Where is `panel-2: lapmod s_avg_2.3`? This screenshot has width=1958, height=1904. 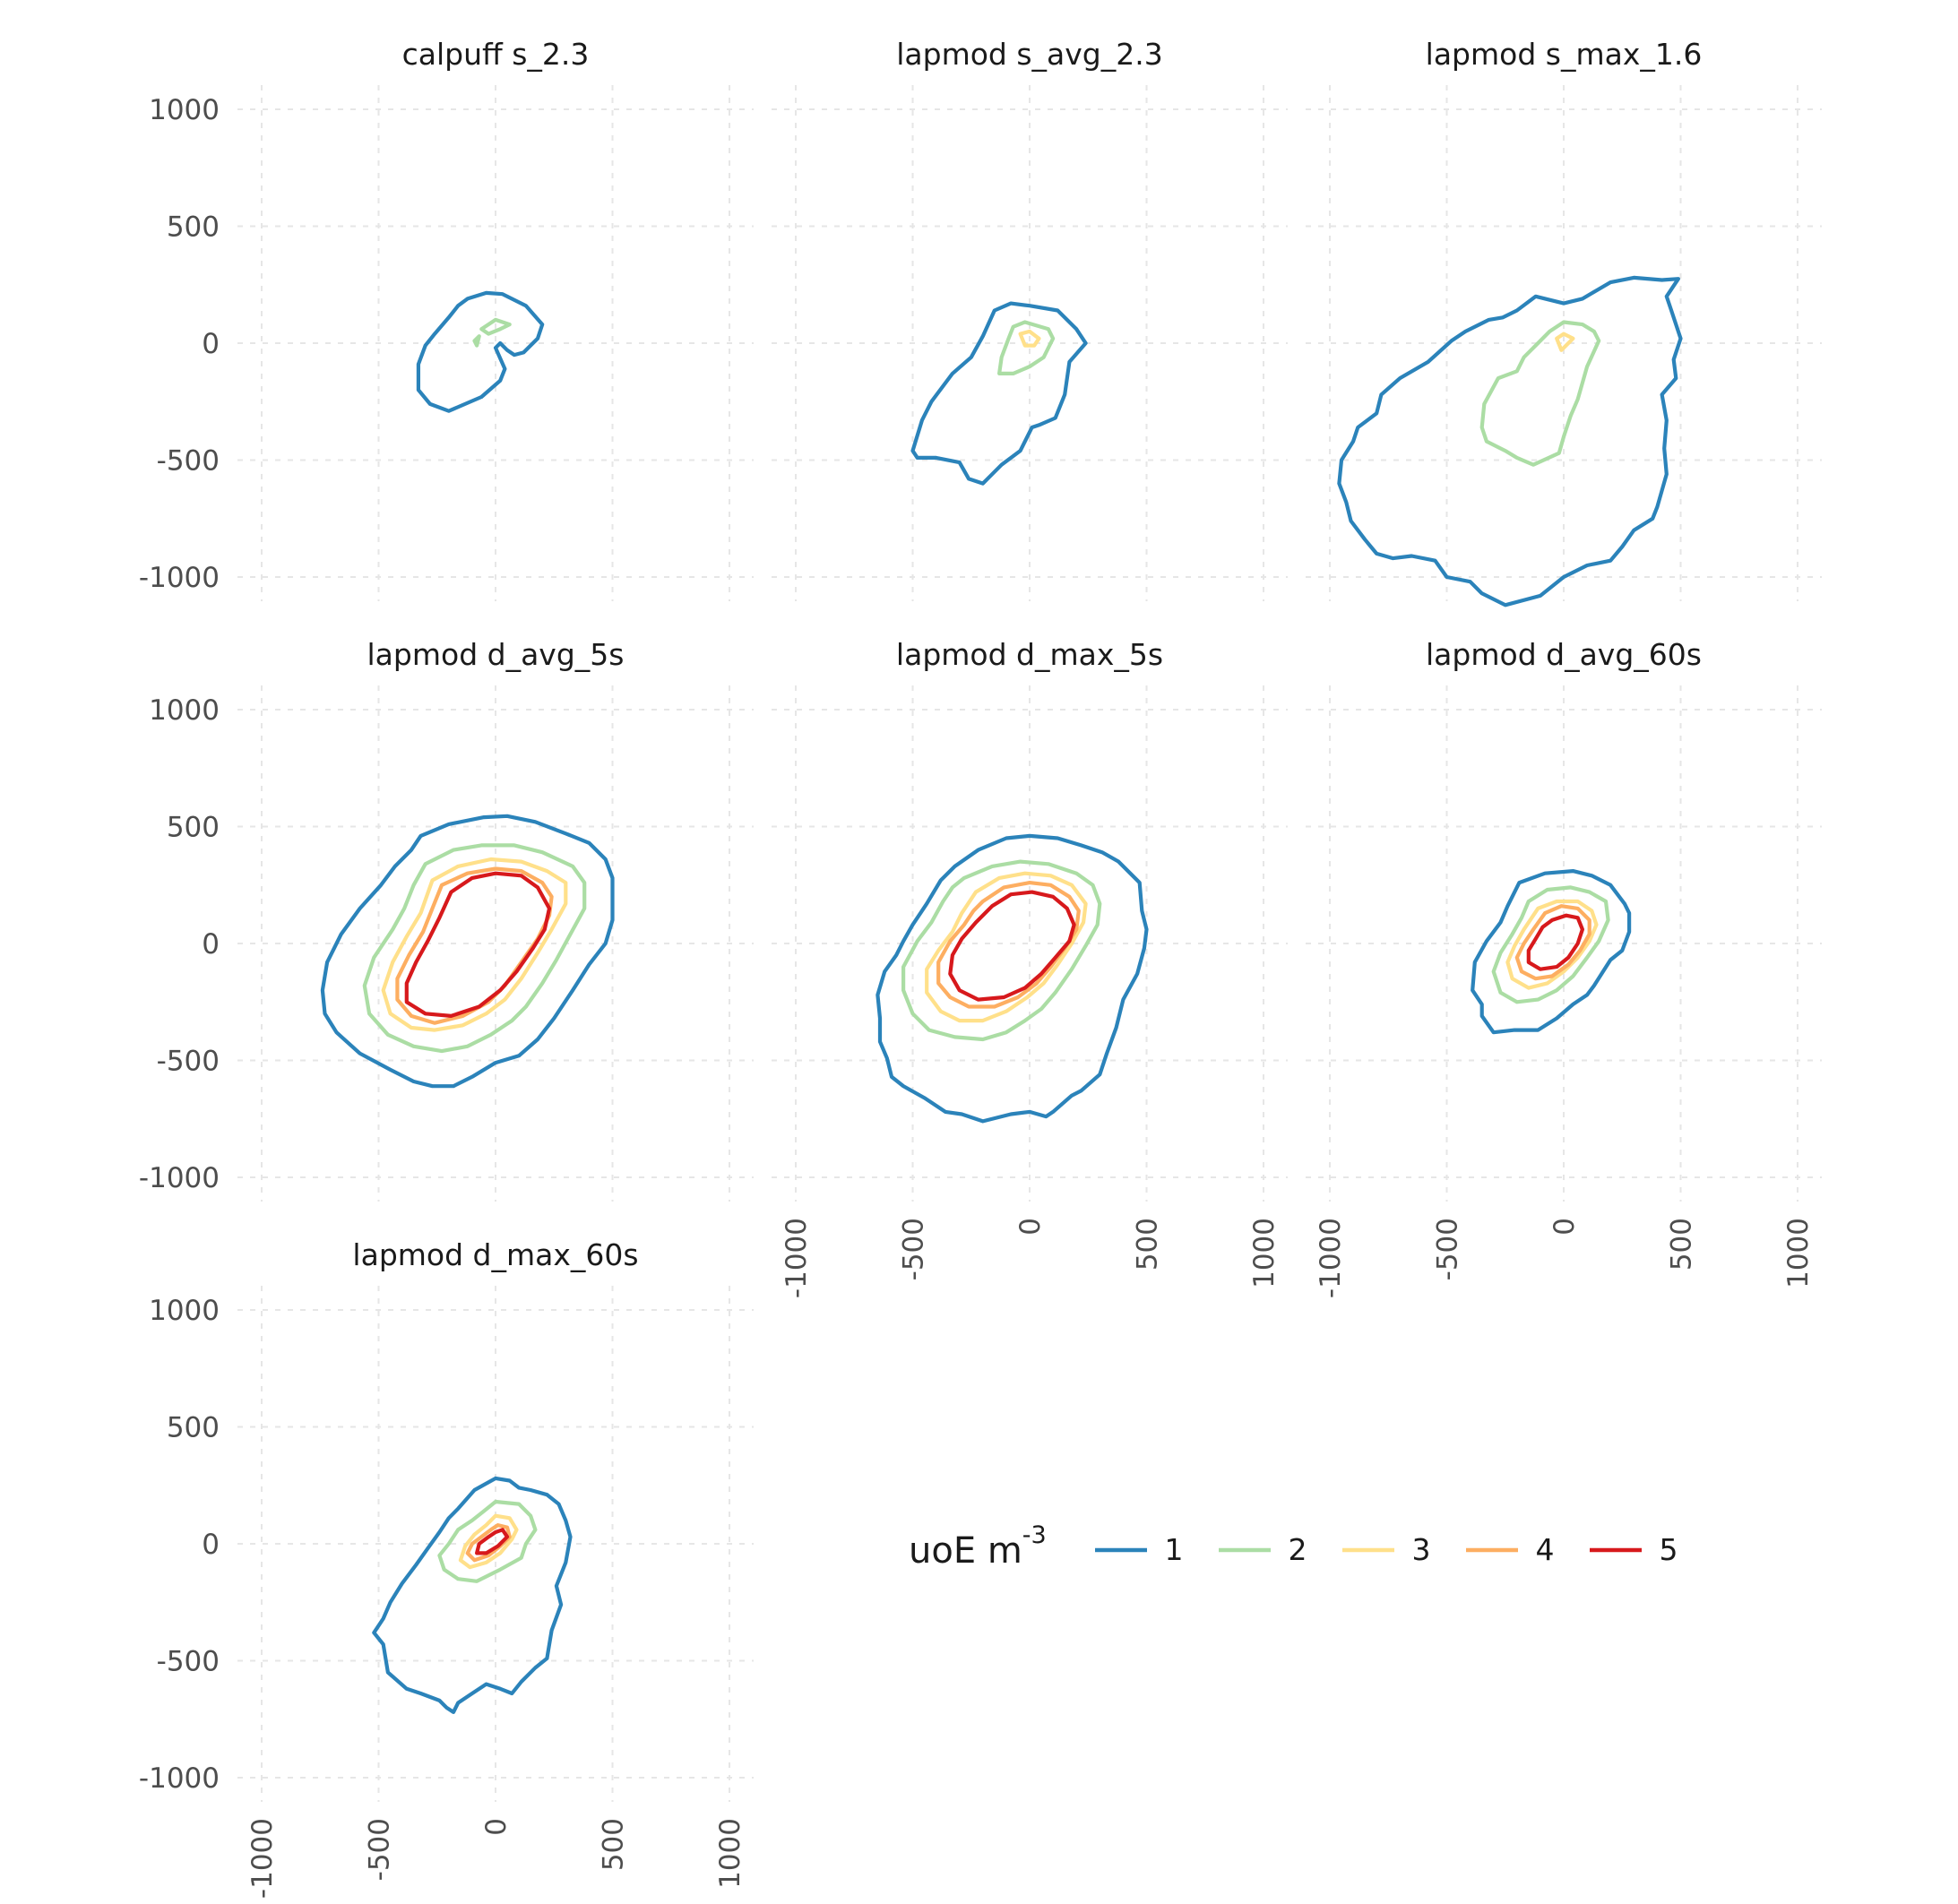
panel-2: lapmod s_avg_2.3 is located at coordinates (1030, 319).